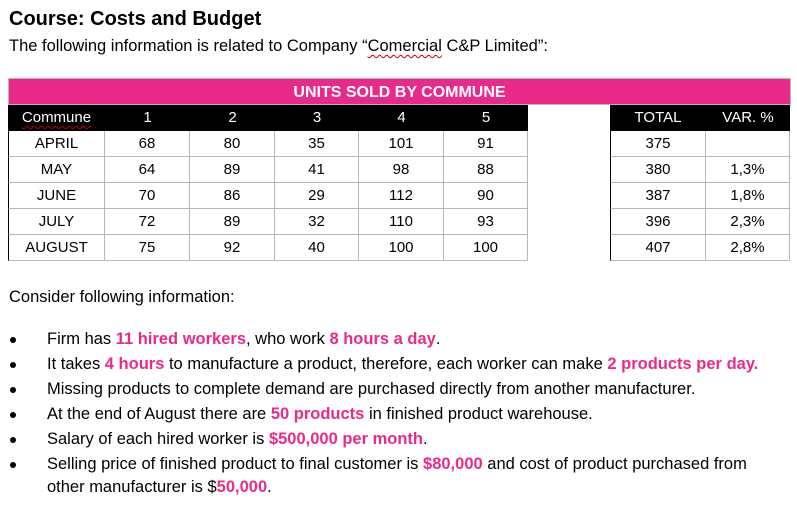 The image size is (797, 531). What do you see at coordinates (748, 144) in the screenshot?
I see `row-var` at bounding box center [748, 144].